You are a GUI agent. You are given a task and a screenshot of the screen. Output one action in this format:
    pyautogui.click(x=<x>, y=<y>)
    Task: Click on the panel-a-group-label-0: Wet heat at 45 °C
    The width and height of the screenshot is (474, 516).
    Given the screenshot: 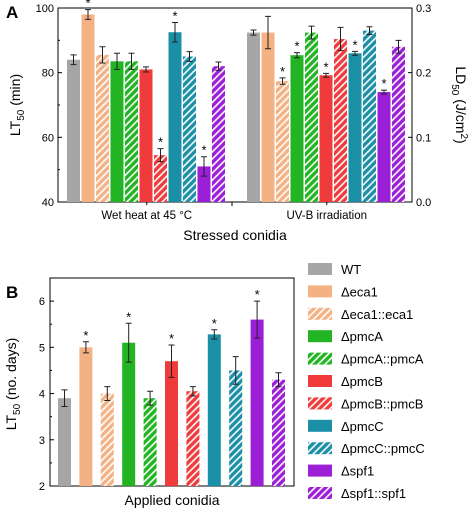 What is the action you would take?
    pyautogui.click(x=146, y=216)
    